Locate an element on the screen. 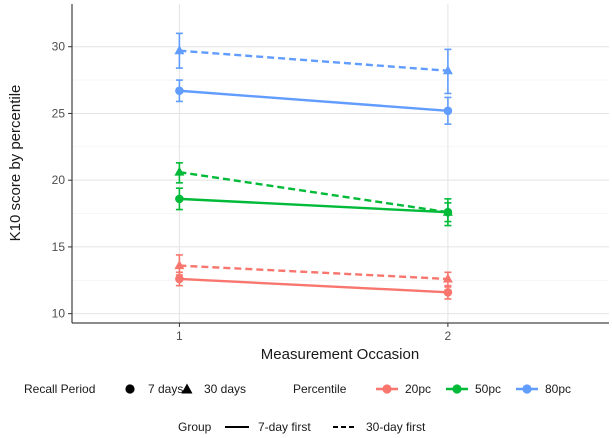  series-80pc-30days is located at coordinates (313, 63).